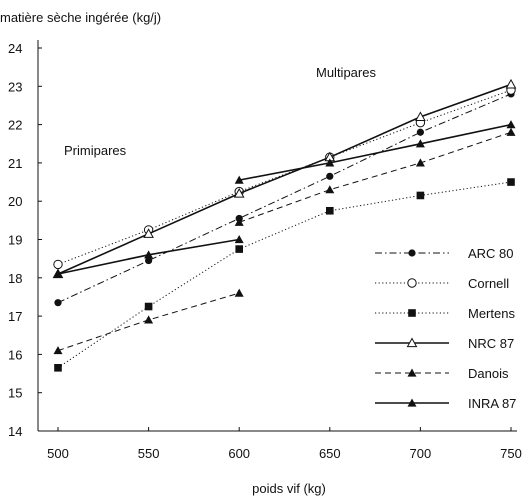 The width and height of the screenshot is (524, 496). What do you see at coordinates (492, 403) in the screenshot?
I see `legend-label-inra-87: INRA 87` at bounding box center [492, 403].